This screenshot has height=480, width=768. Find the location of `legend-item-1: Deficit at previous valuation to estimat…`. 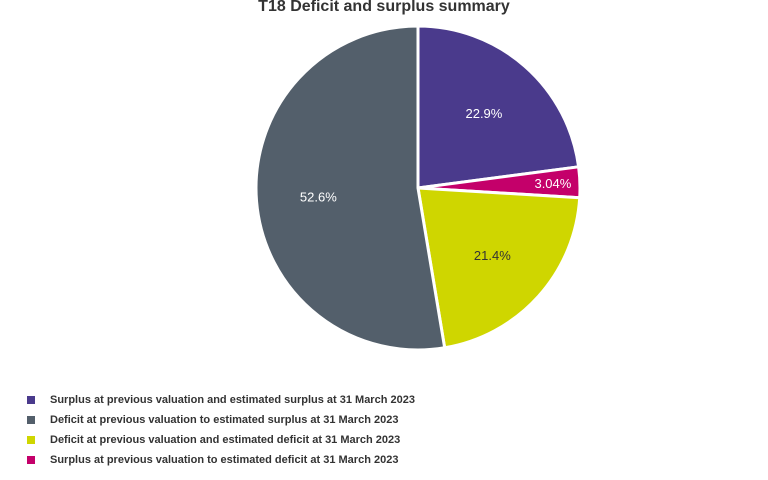

legend-item-1: Deficit at previous valuation to estimat… is located at coordinates (221, 420).